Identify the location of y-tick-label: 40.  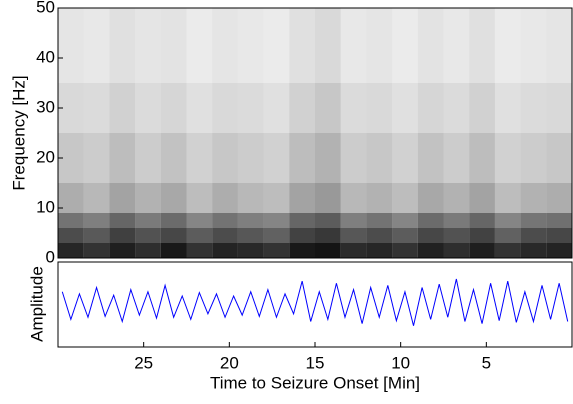
(45, 56).